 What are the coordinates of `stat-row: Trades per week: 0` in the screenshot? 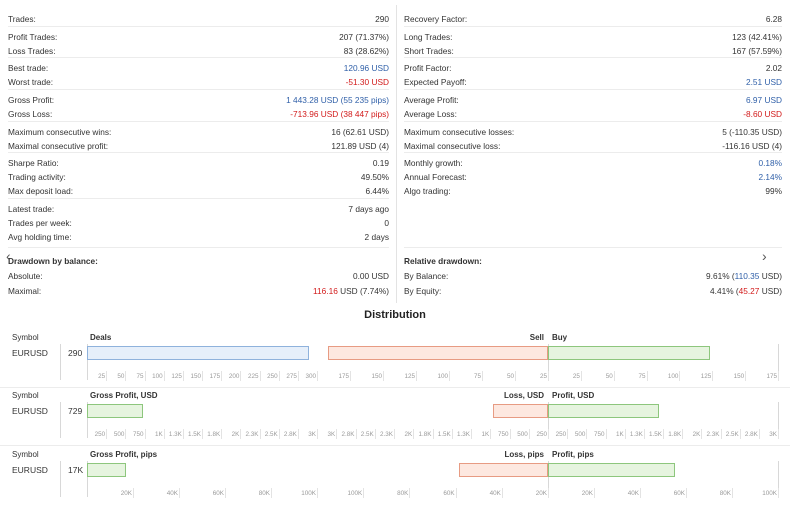 It's located at (198, 223).